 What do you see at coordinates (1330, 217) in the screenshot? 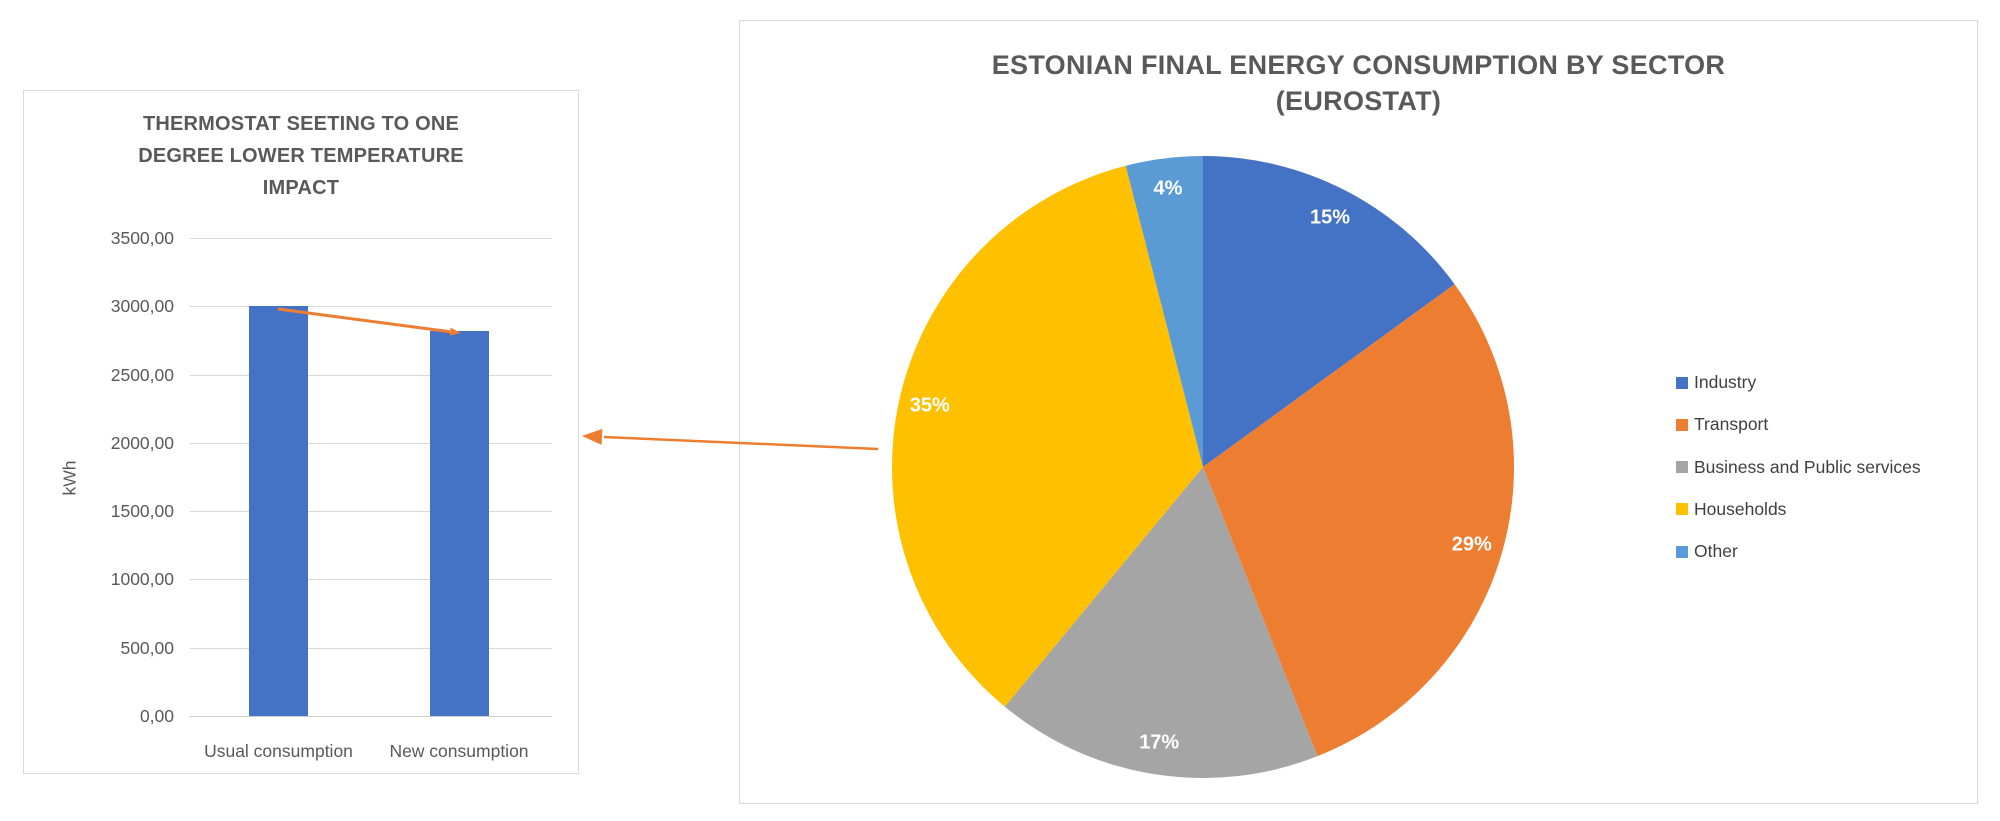
I see `pie-slice-label-industry: 15%` at bounding box center [1330, 217].